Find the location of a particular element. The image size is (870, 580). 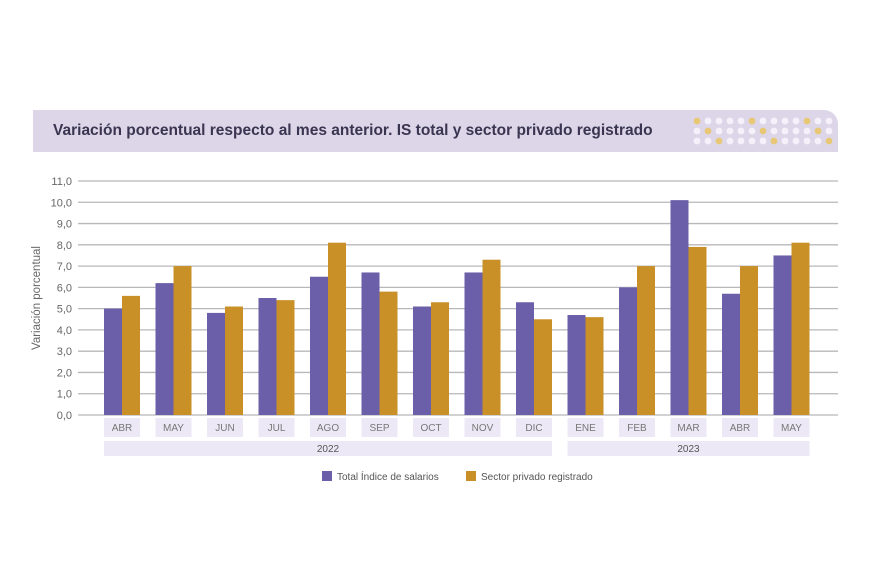

y-tick-label: 0,0 is located at coordinates (64, 416).